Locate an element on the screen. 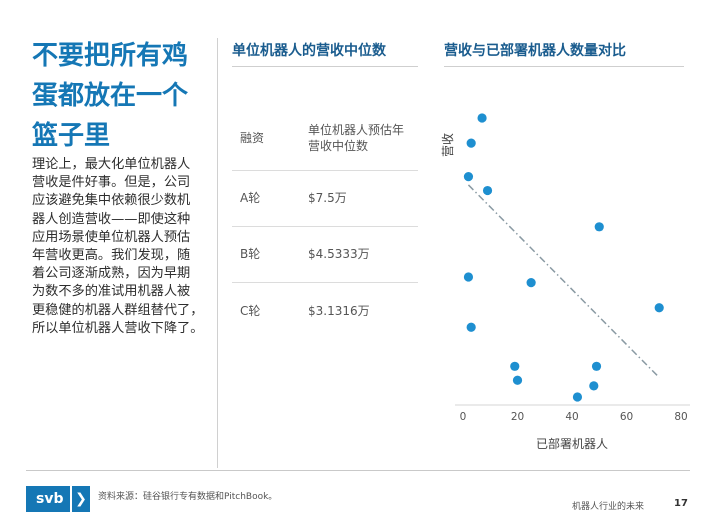 This screenshot has height=522, width=716. table-row-value: $4.5333万 is located at coordinates (339, 254).